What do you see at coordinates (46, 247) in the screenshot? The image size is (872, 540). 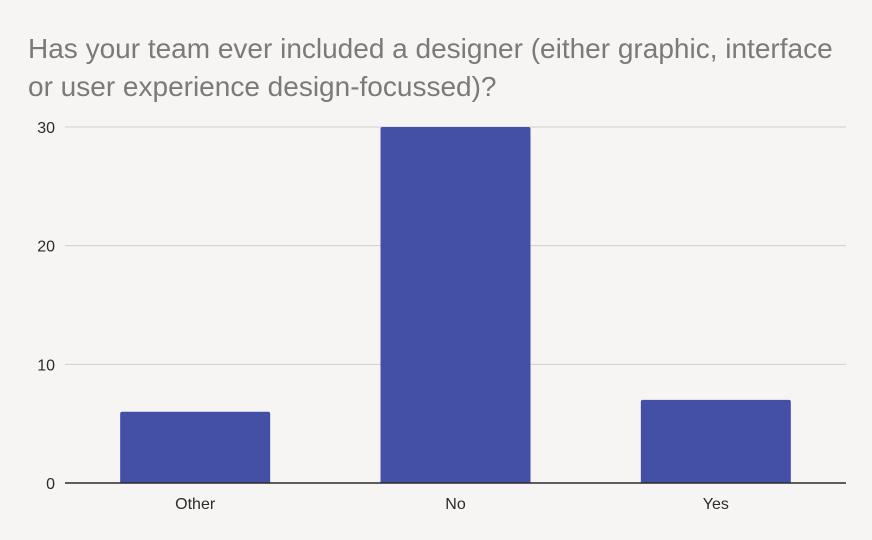 I see `y-tick-label: 20` at bounding box center [46, 247].